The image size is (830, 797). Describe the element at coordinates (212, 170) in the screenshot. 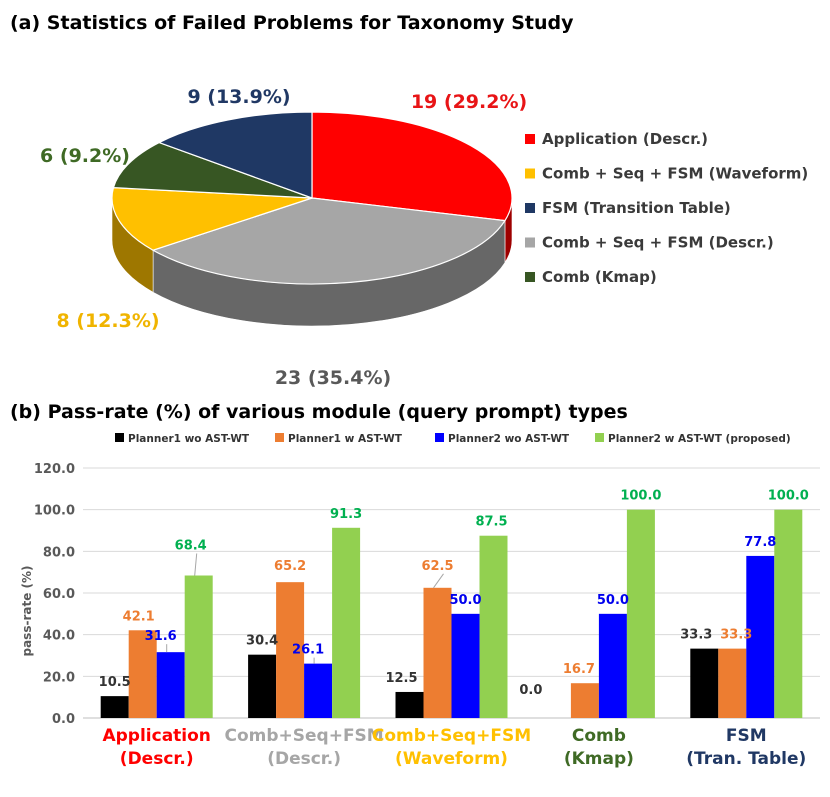

I see `pie-slice-comb-kmap` at that location.